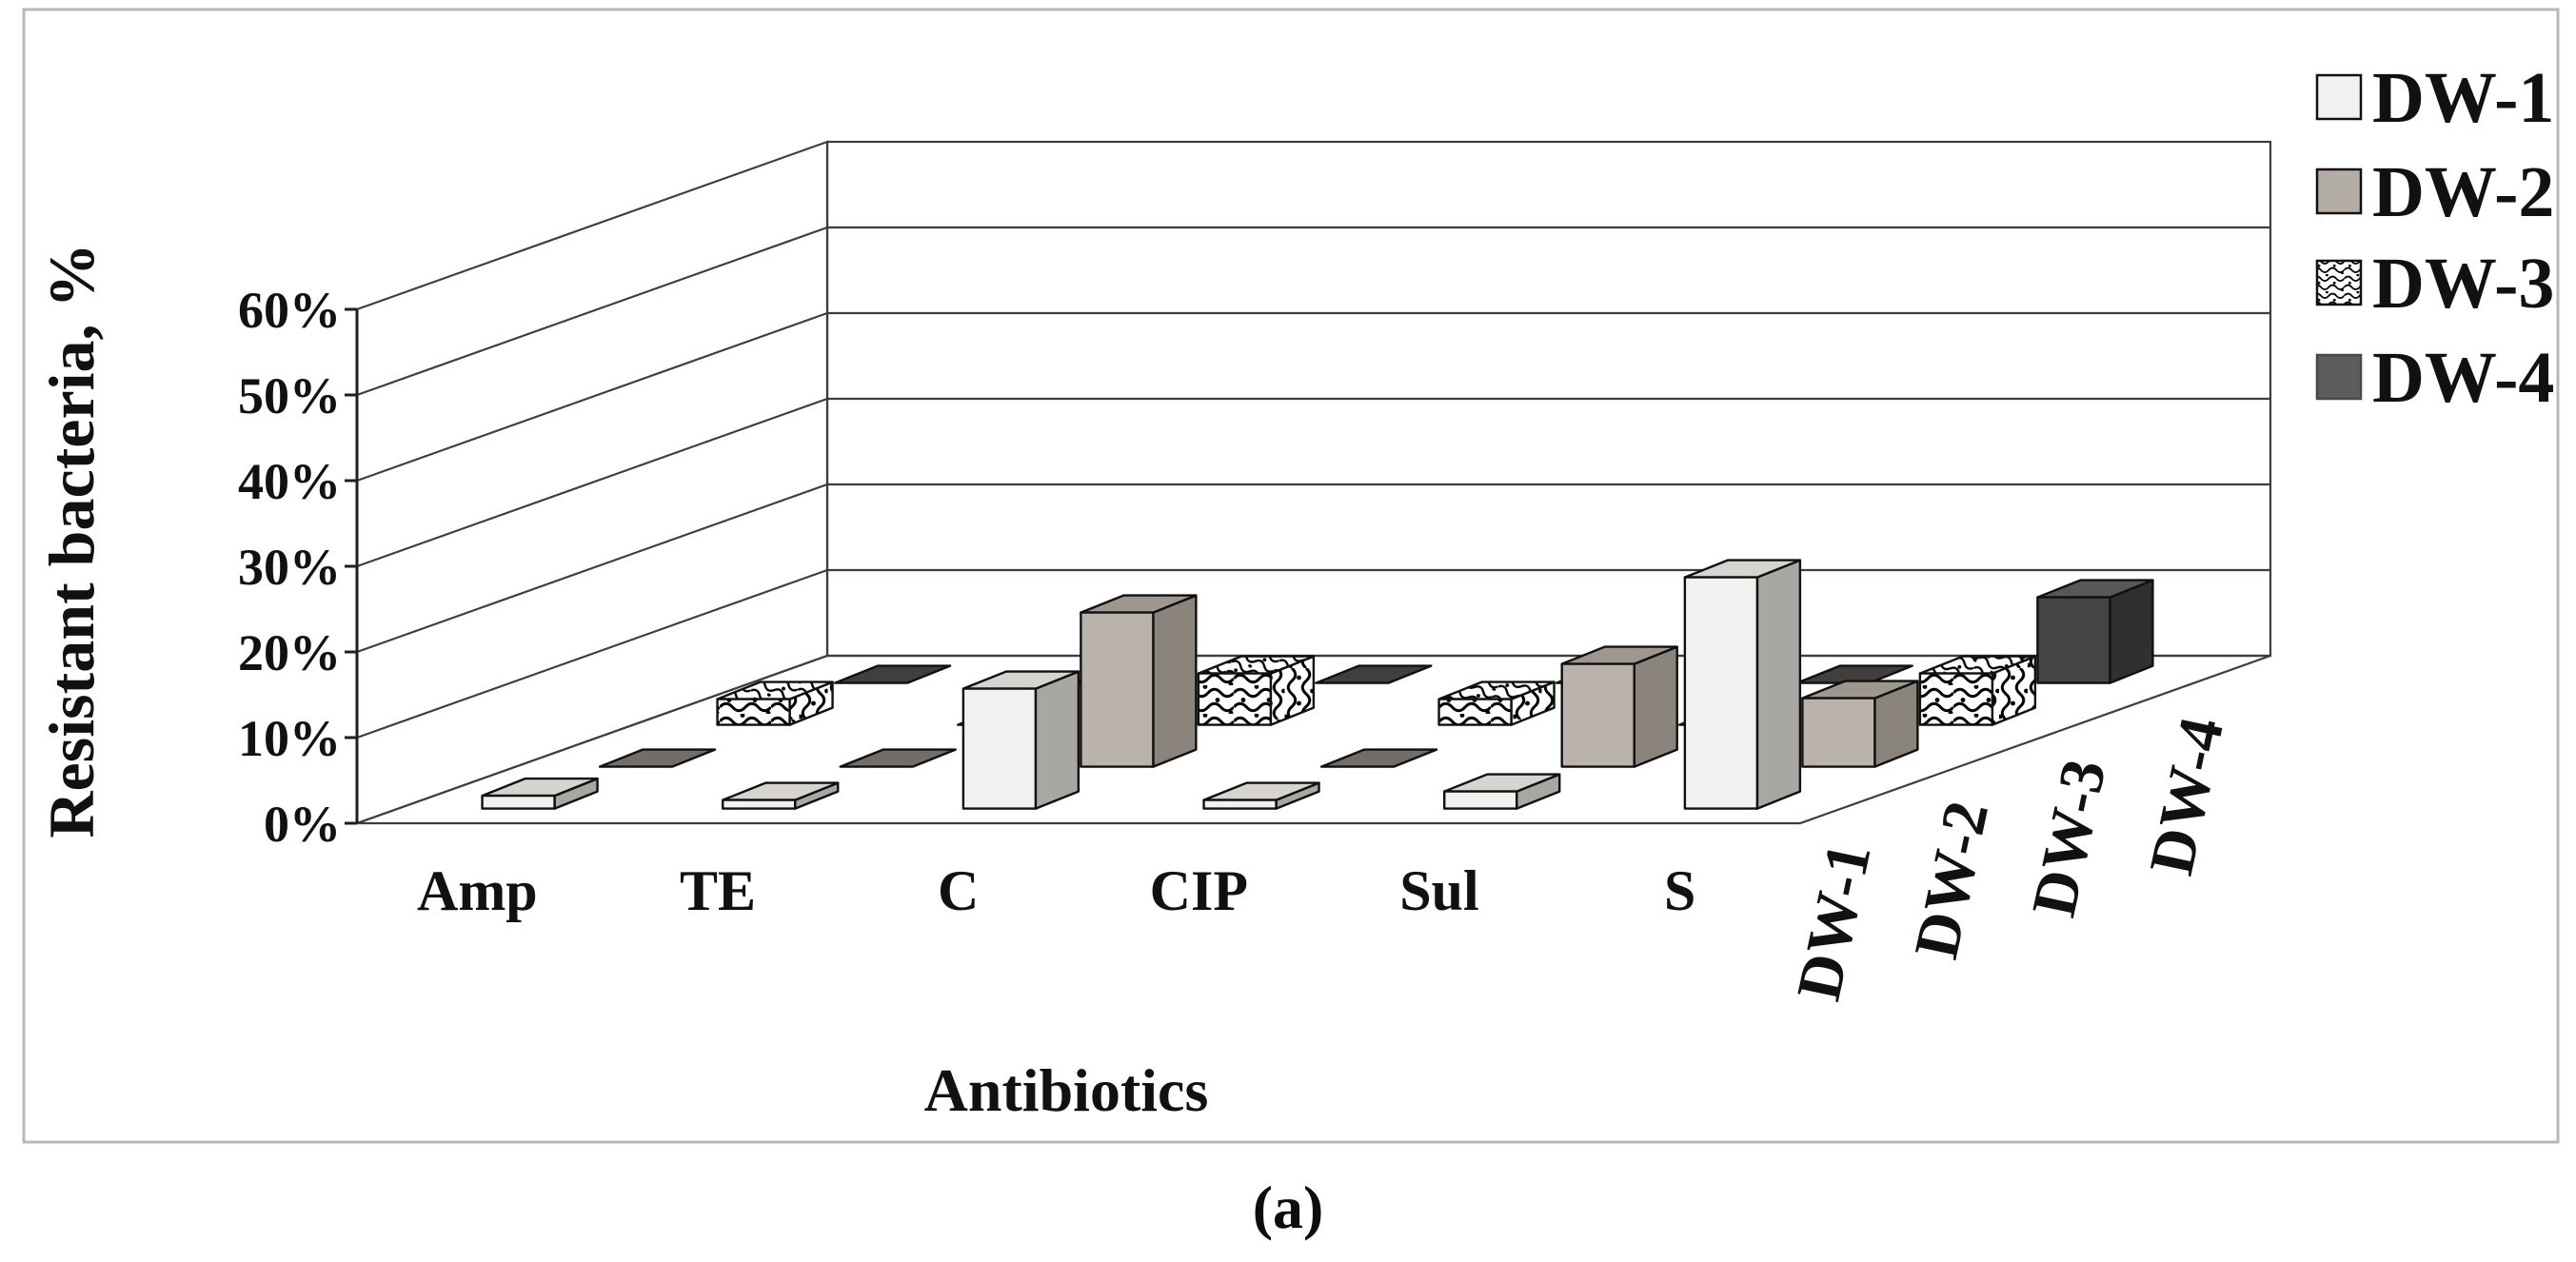 Image resolution: width=2576 pixels, height=1262 pixels. Describe the element at coordinates (1235, 699) in the screenshot. I see `bar-C-DW-3-front` at that location.